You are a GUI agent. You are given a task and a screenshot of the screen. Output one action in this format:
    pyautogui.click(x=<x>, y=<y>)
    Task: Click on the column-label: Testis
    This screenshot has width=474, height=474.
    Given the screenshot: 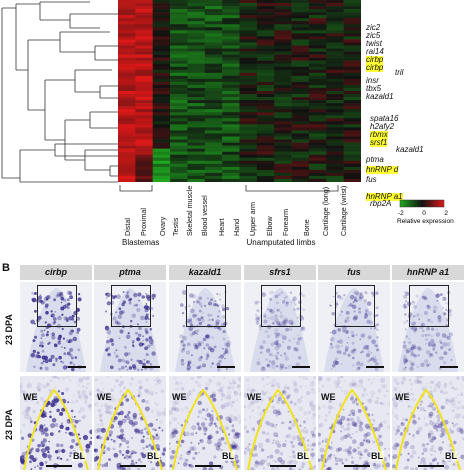 What is the action you would take?
    pyautogui.click(x=175, y=226)
    